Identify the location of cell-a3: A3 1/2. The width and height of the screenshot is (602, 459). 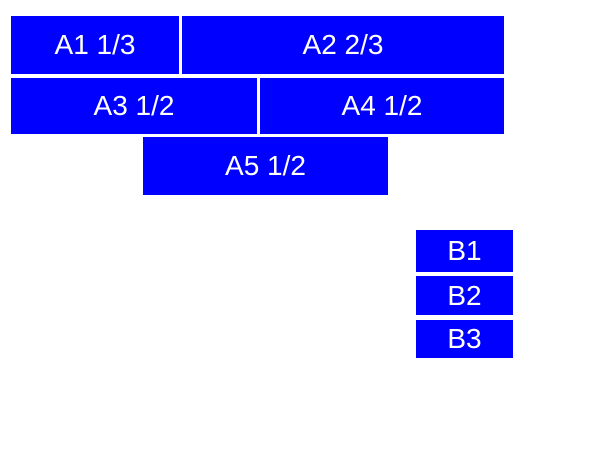
(134, 106).